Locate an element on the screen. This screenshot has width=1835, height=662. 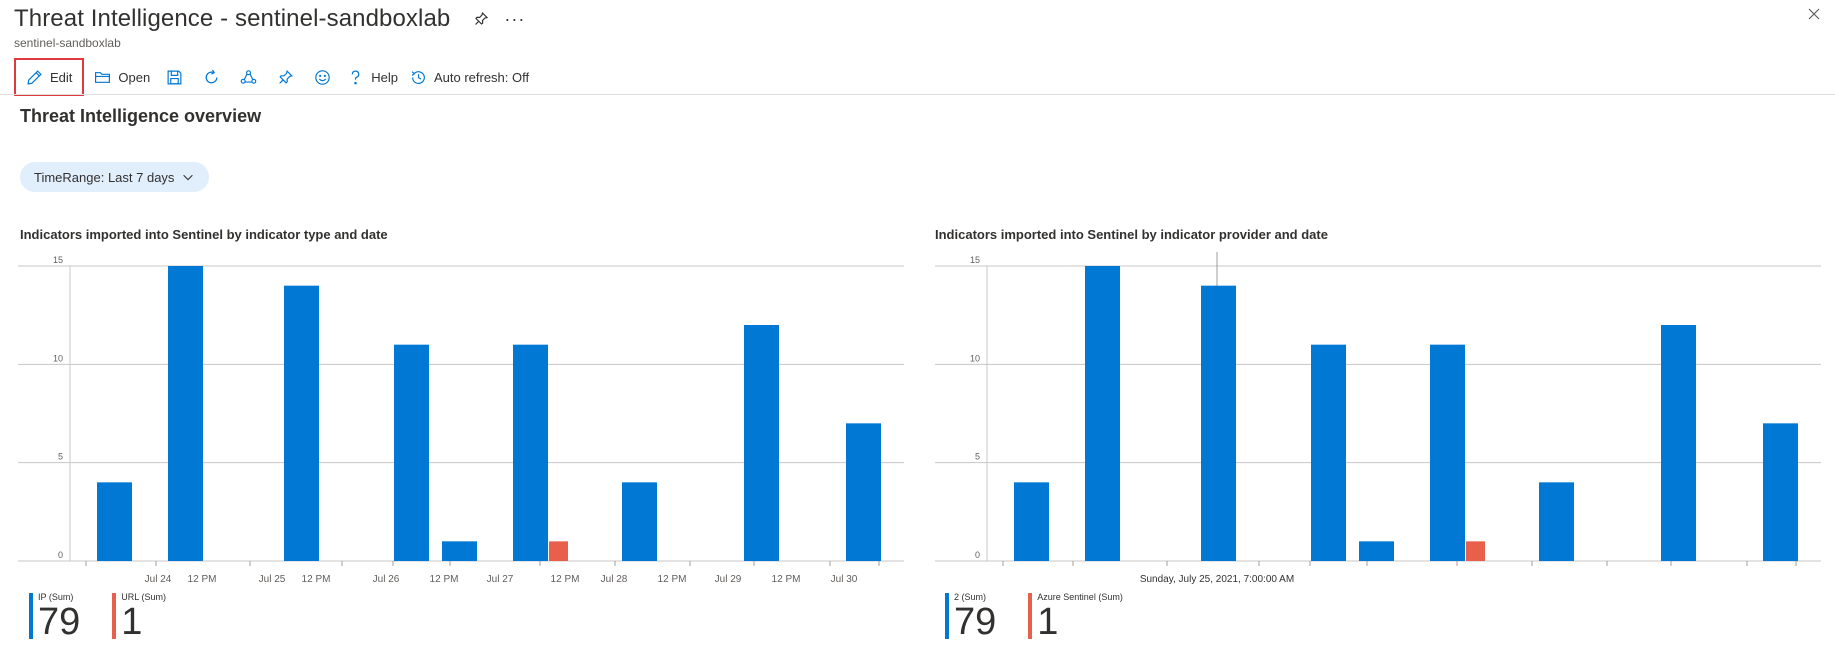
legend-item: 2 (Sum) 79 is located at coordinates (970, 616).